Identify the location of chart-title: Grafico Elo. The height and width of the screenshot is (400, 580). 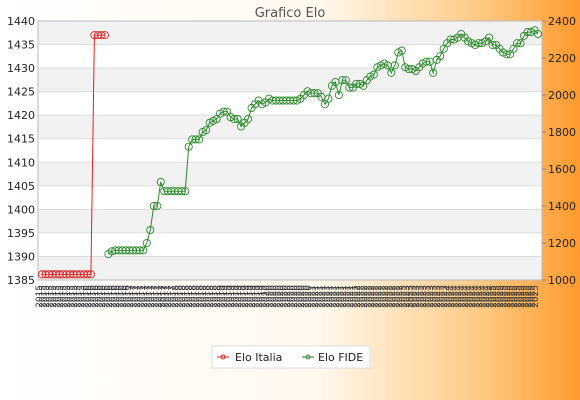
(290, 13).